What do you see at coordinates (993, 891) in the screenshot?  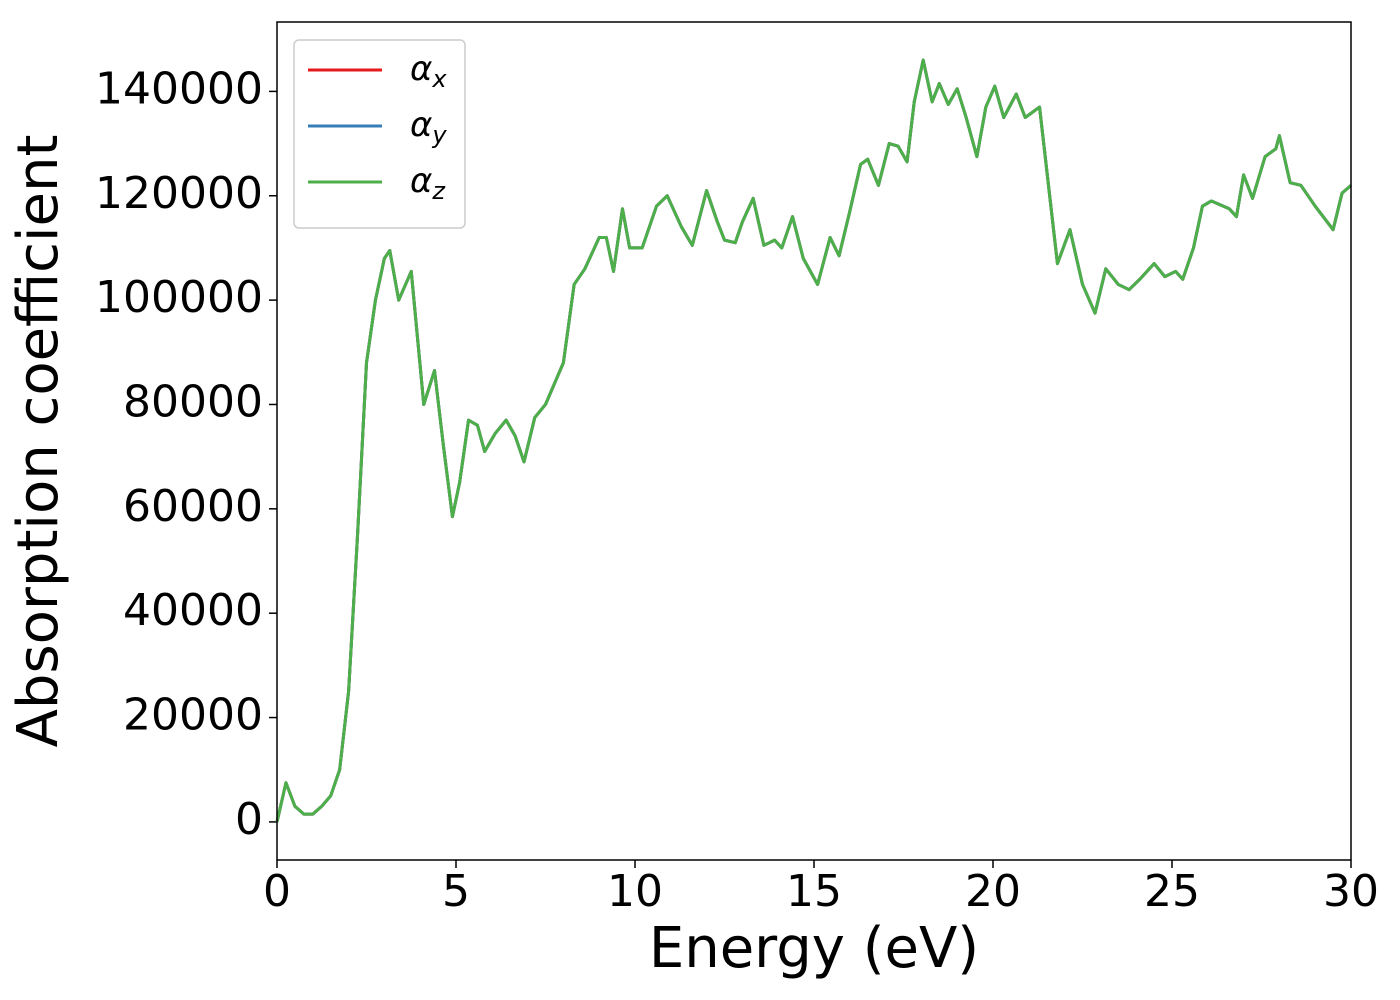 I see `x-tick-label: 20` at bounding box center [993, 891].